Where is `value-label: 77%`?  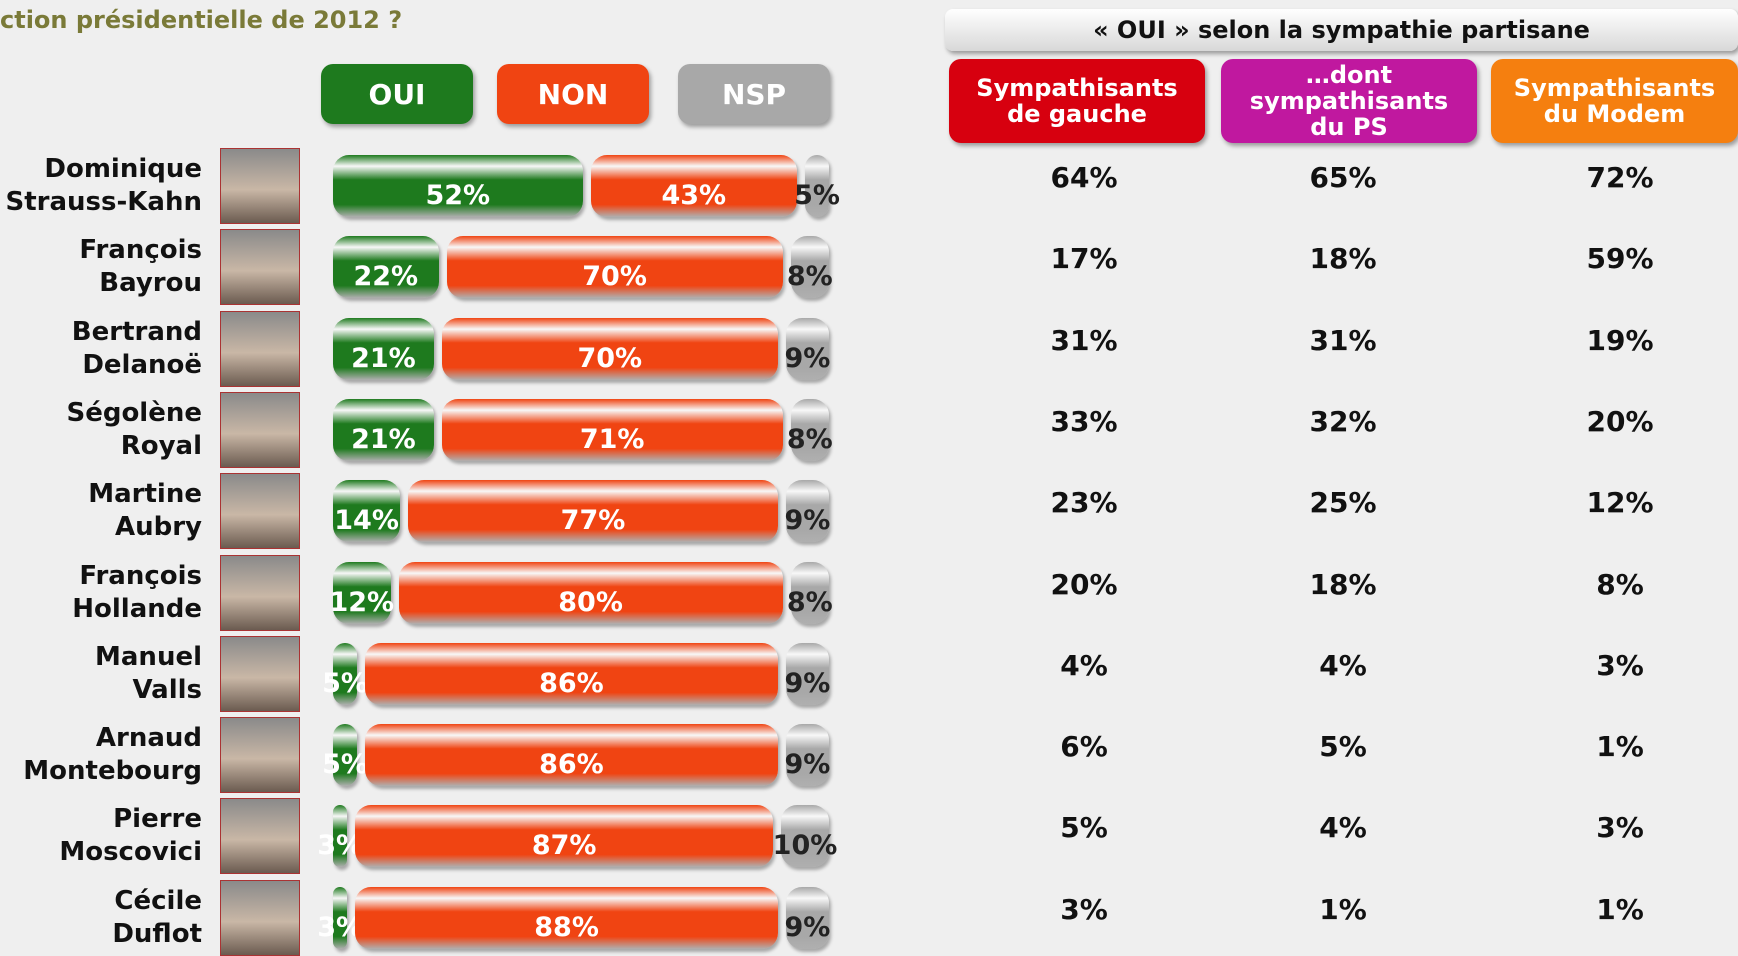
value-label: 77% is located at coordinates (593, 521).